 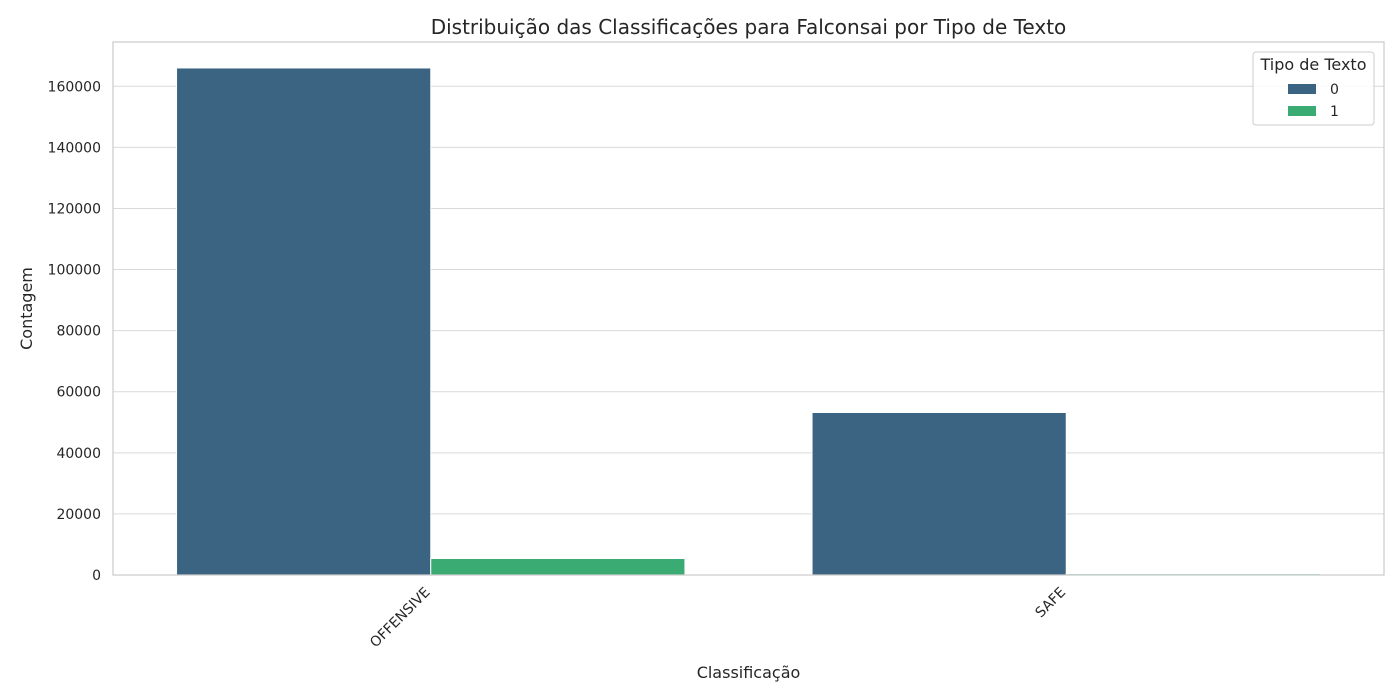 I want to click on y-tick-label: 120000, so click(x=74, y=209).